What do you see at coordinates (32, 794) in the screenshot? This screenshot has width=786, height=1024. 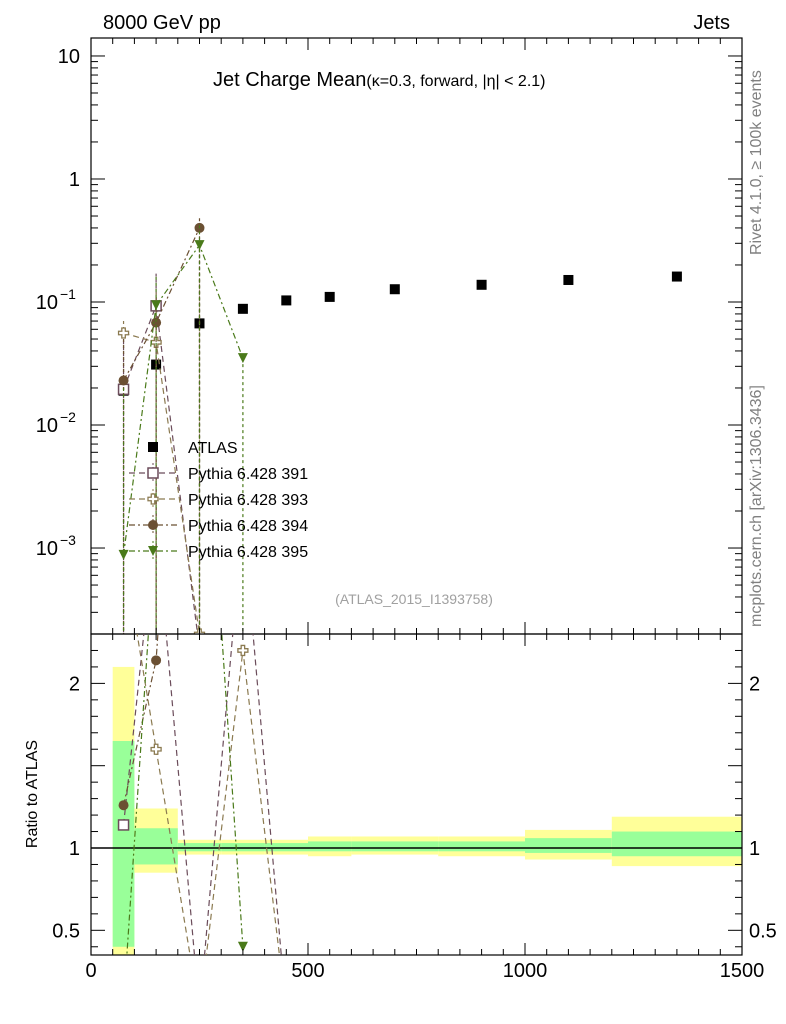 I see `ratio-ylabel: Ratio to ATLAS` at bounding box center [32, 794].